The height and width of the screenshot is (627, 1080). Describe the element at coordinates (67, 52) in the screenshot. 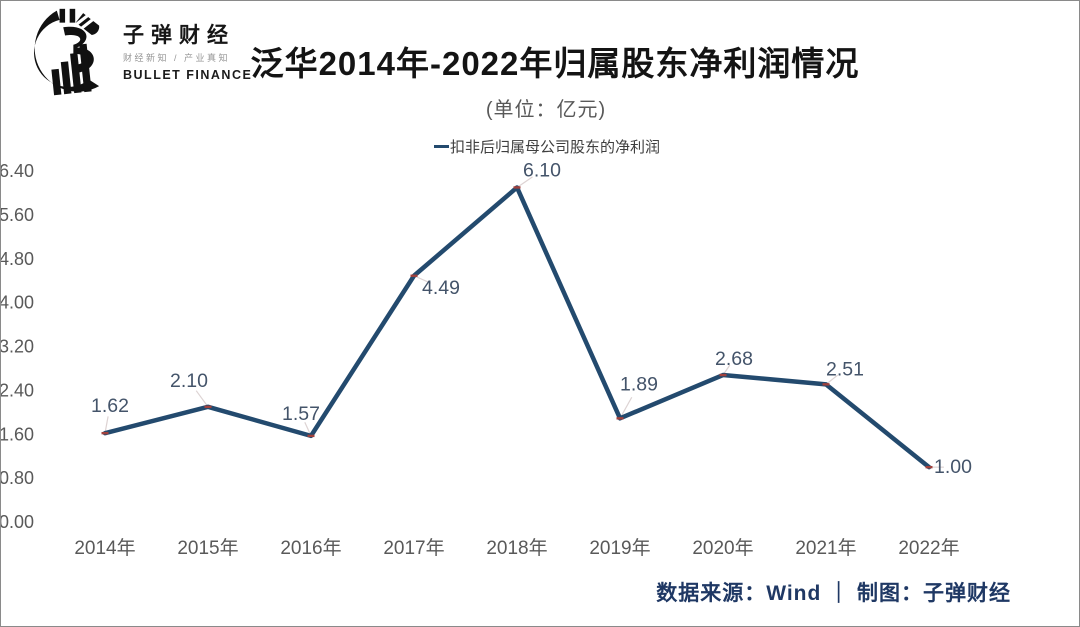

I see `bullet-finance-logo-icon` at that location.